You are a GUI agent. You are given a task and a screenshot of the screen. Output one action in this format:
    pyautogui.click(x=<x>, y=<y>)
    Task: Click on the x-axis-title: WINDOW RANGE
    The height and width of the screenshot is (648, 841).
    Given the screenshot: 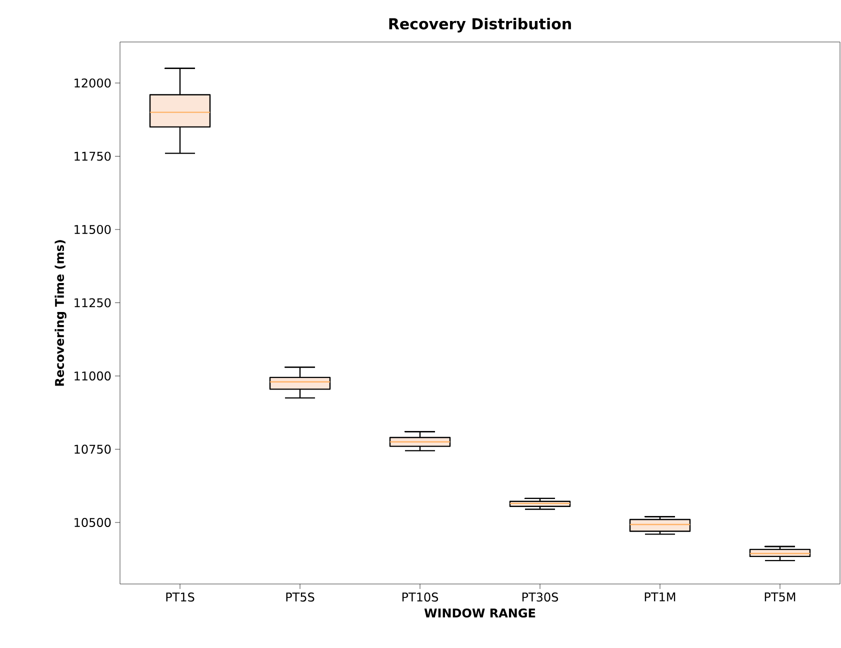 What is the action you would take?
    pyautogui.click(x=480, y=613)
    